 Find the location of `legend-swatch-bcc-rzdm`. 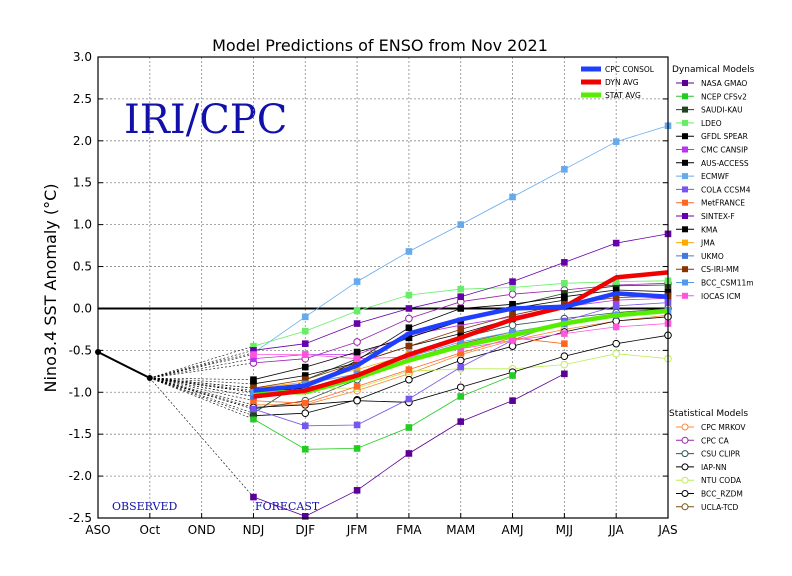

legend-swatch-bcc-rzdm is located at coordinates (685, 493).